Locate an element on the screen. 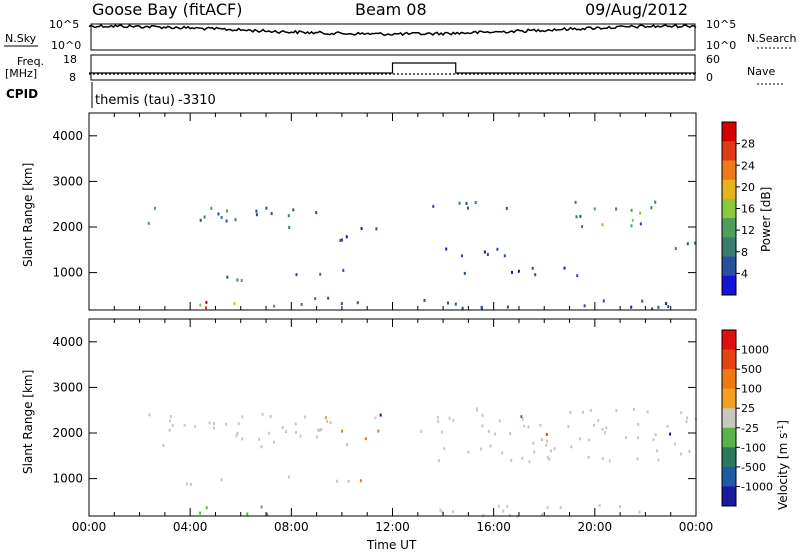 The height and width of the screenshot is (554, 800). date-title: 09/Aug/2012 is located at coordinates (636, 9).